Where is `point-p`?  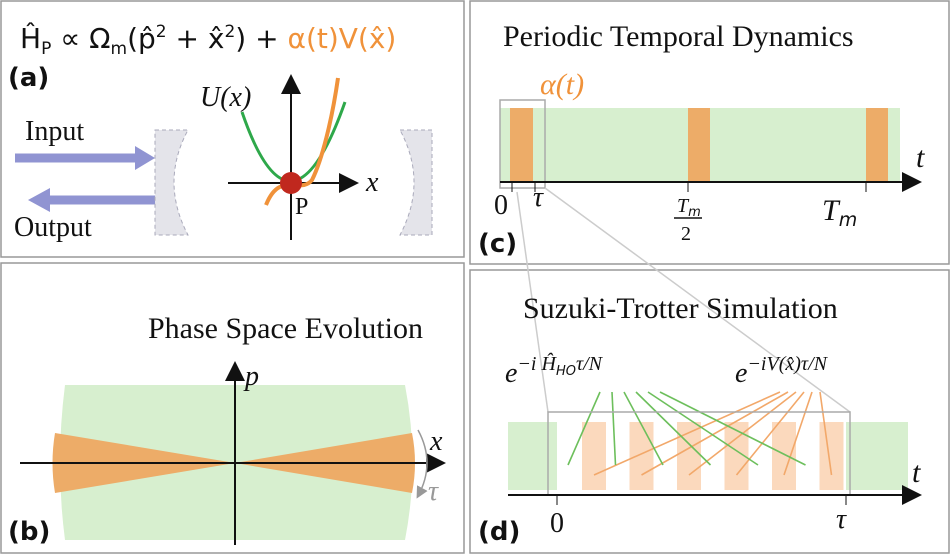
point-p is located at coordinates (291, 183).